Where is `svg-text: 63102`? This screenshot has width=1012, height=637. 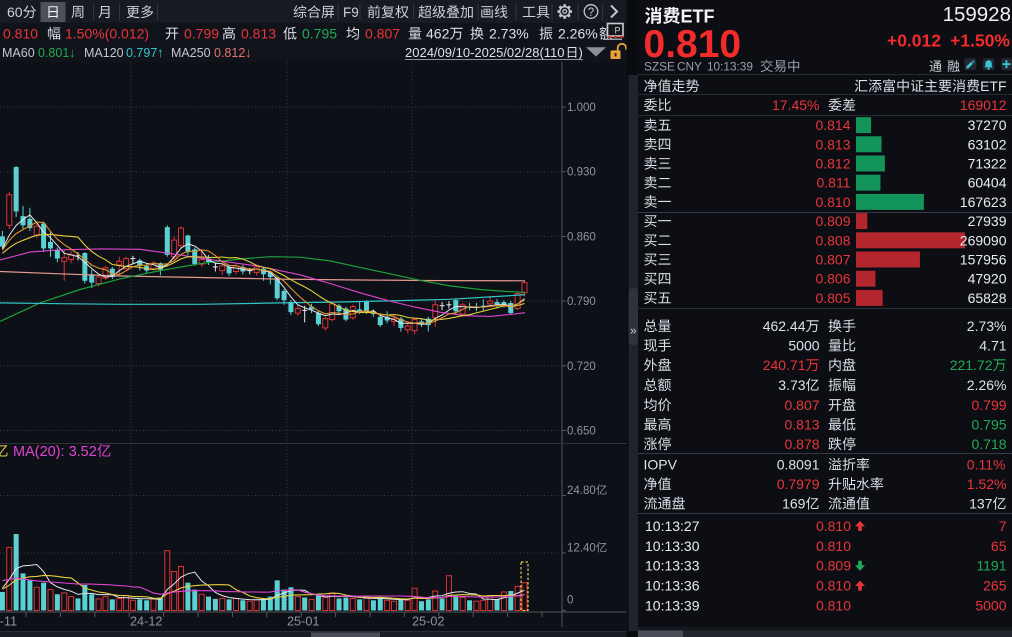
svg-text: 63102 is located at coordinates (987, 144).